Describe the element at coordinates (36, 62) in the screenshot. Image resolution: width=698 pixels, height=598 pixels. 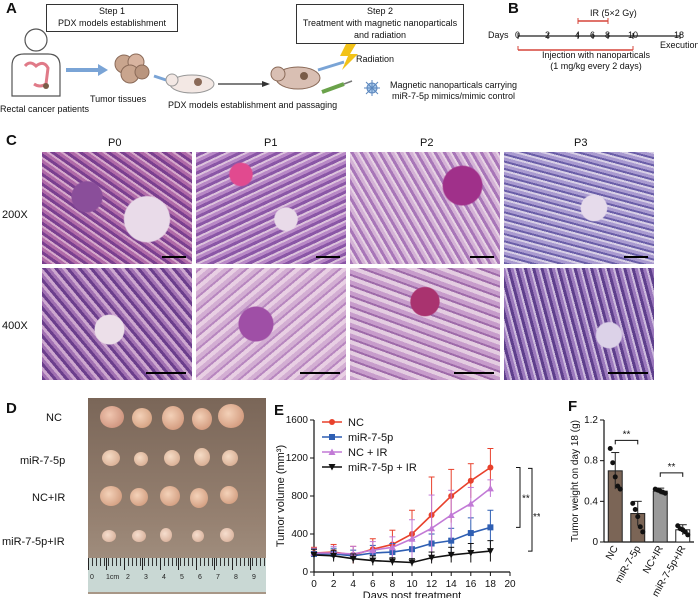
I see `patient-icon` at that location.